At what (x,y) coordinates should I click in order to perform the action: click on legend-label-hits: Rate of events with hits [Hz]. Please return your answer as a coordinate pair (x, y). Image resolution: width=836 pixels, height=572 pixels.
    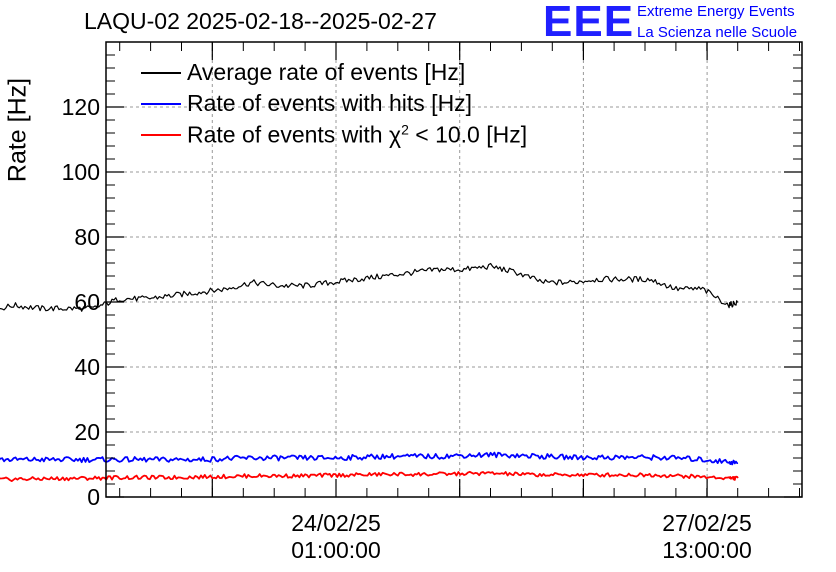
    Looking at the image, I should click on (329, 103).